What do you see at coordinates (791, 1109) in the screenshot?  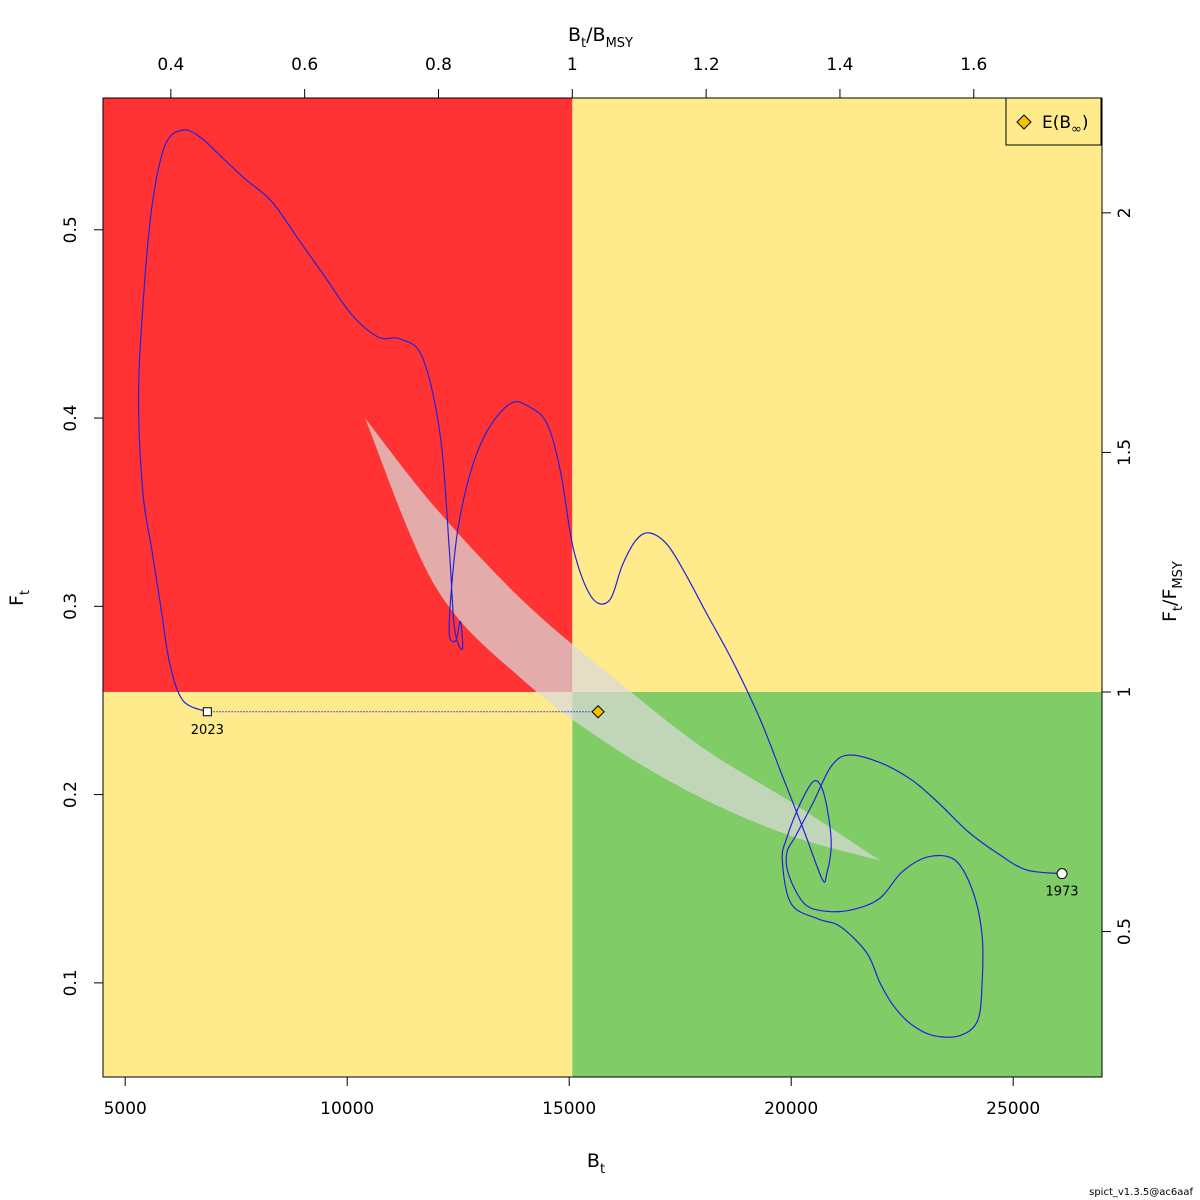 I see `x-tick-label: 20000` at bounding box center [791, 1109].